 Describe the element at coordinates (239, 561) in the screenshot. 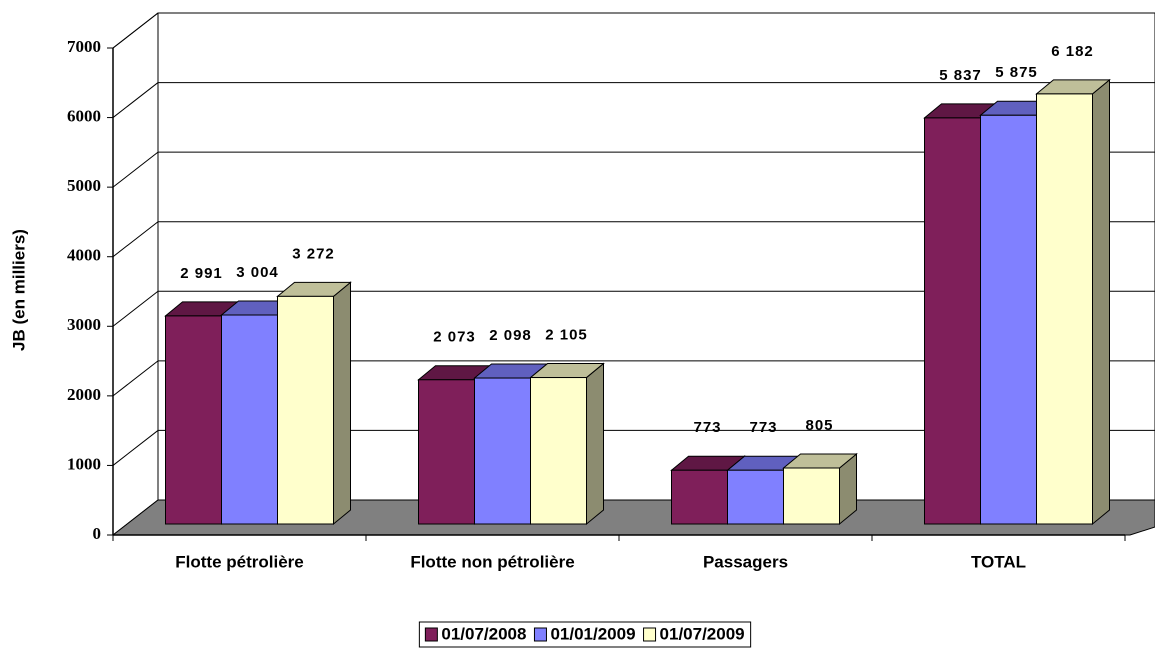

I see `x-tick-label: Flotte pétrolière` at that location.